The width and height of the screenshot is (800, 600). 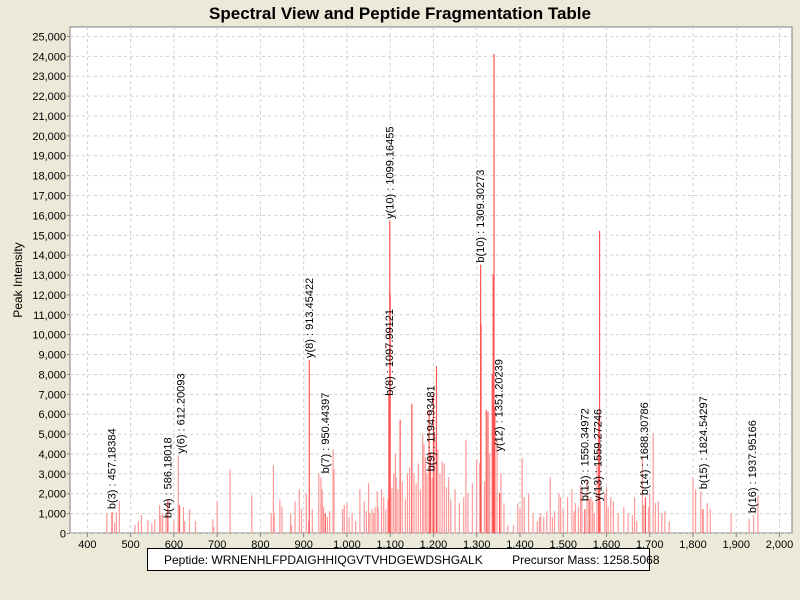 What do you see at coordinates (326, 433) in the screenshot?
I see `peak-annotation: b(7) : 950.44397` at bounding box center [326, 433].